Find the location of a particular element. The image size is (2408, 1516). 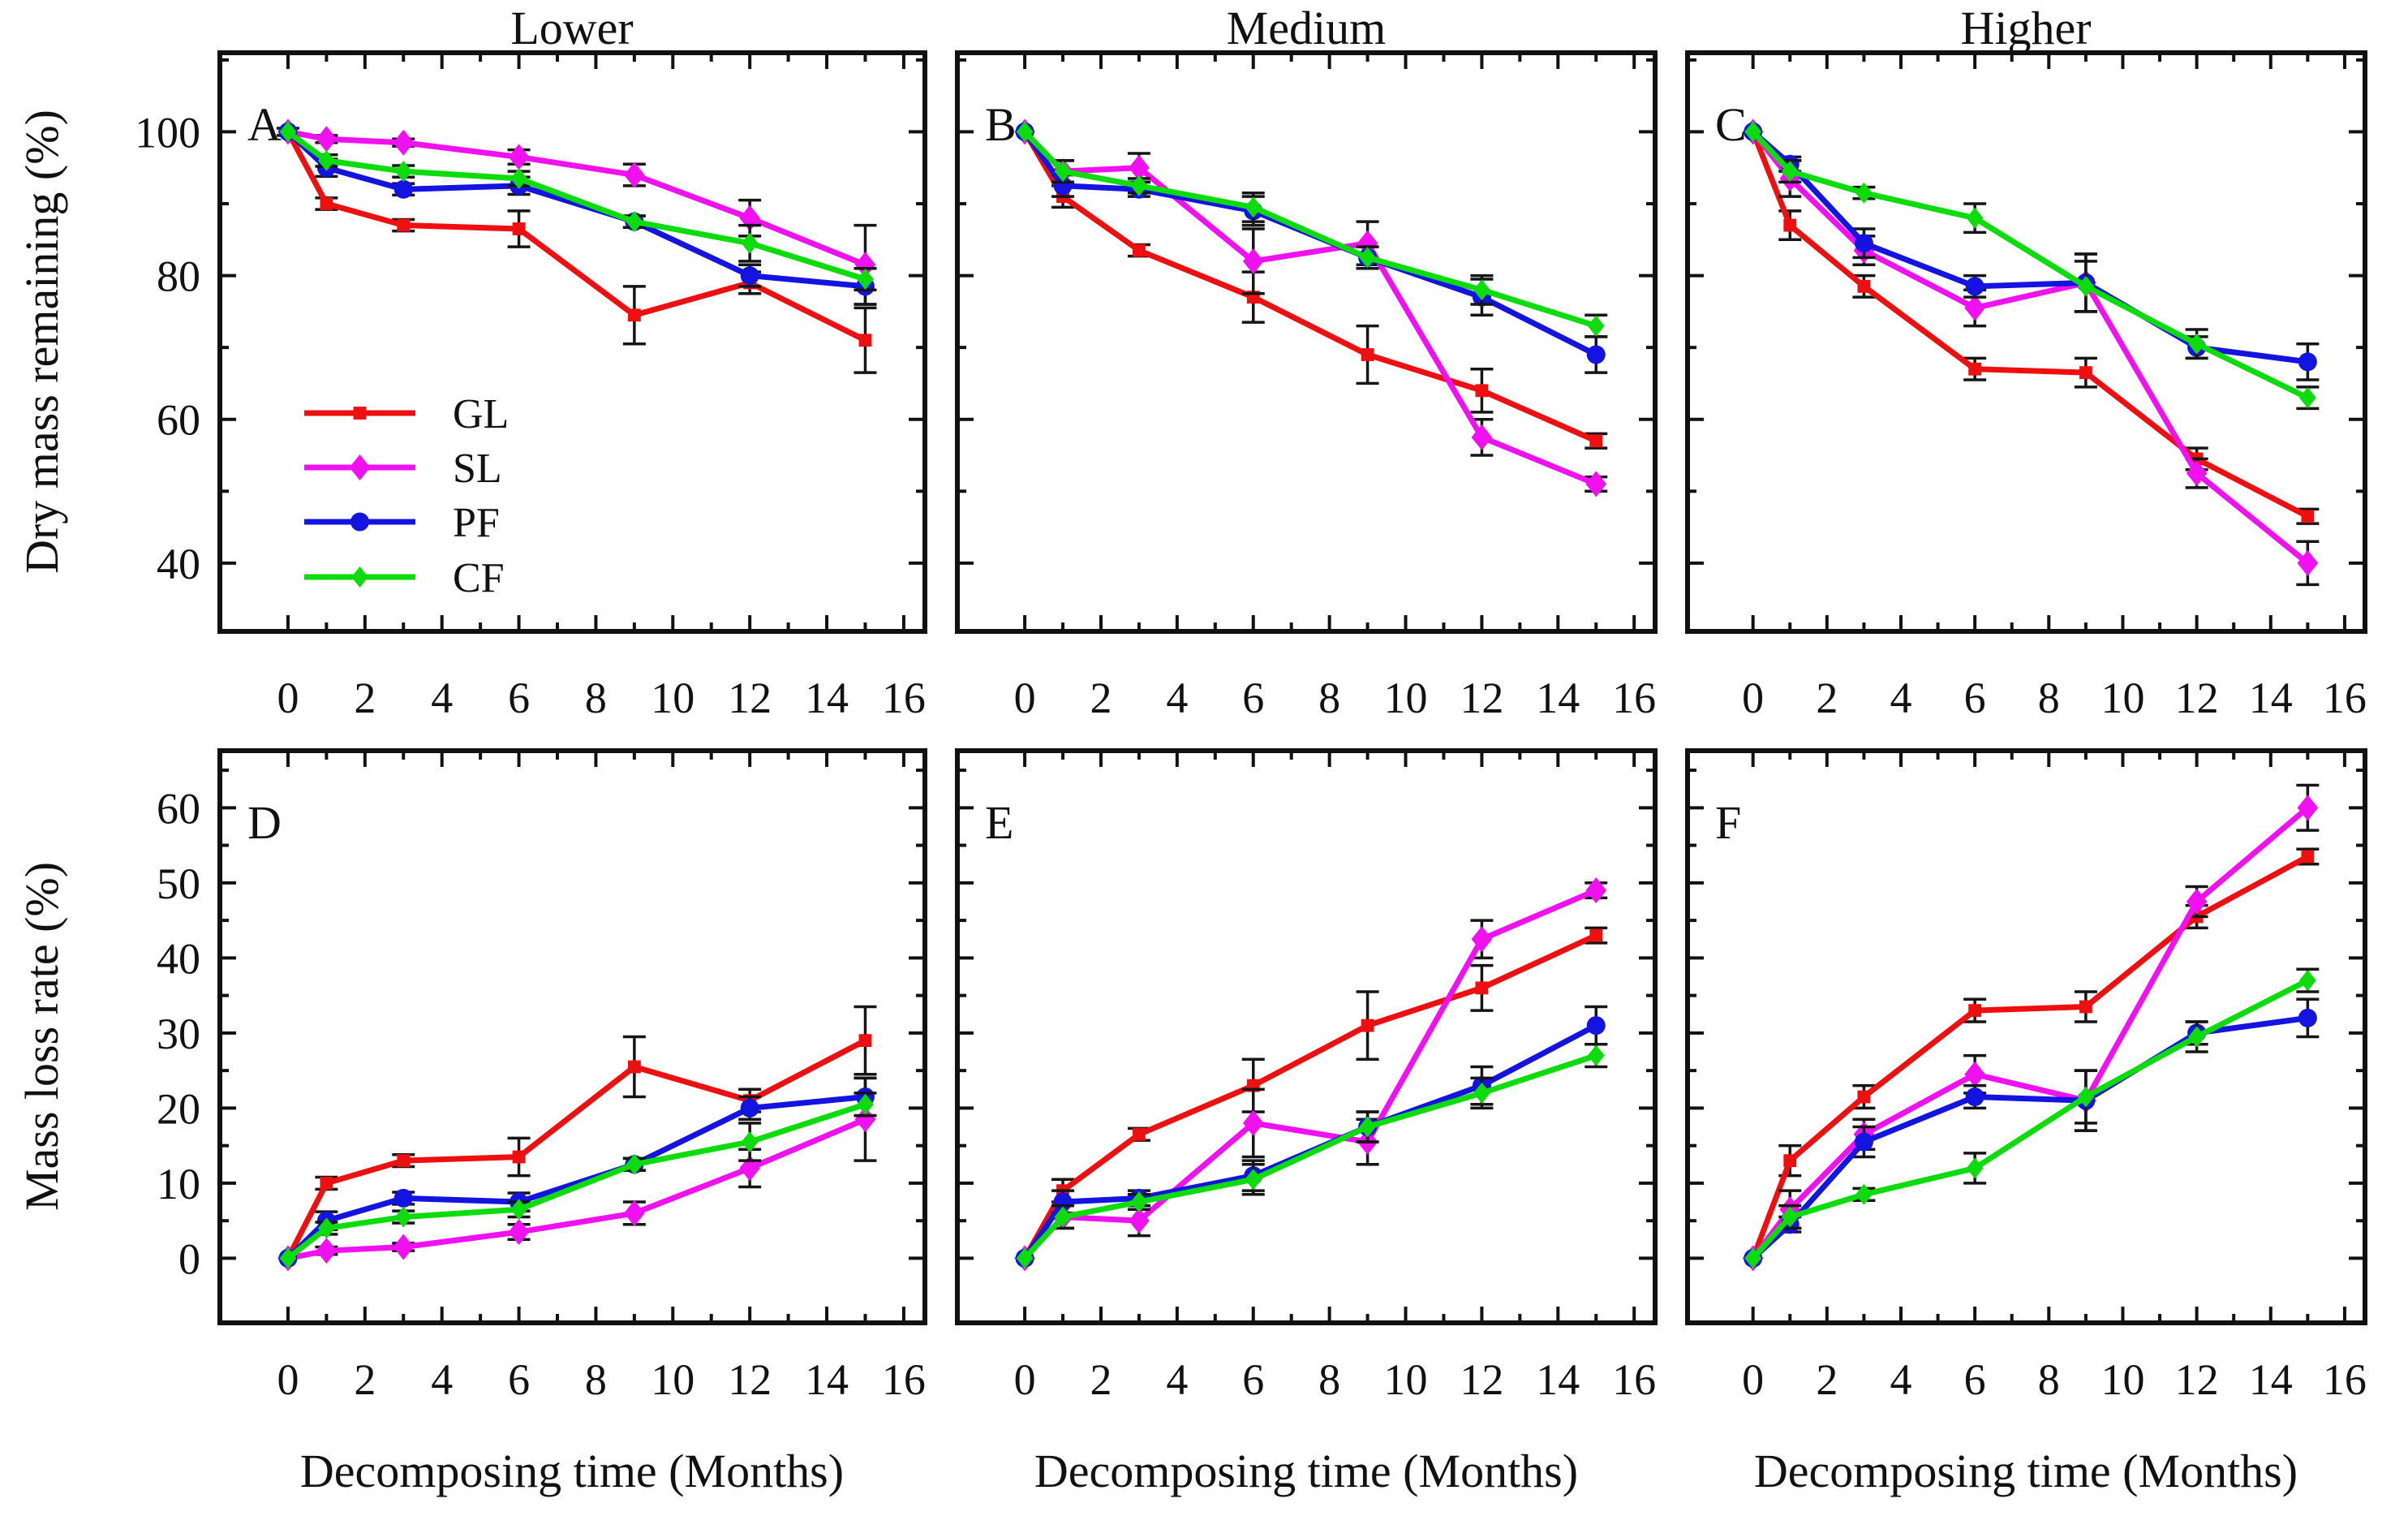

panel-B-errorbars-SL is located at coordinates (1329, 322).